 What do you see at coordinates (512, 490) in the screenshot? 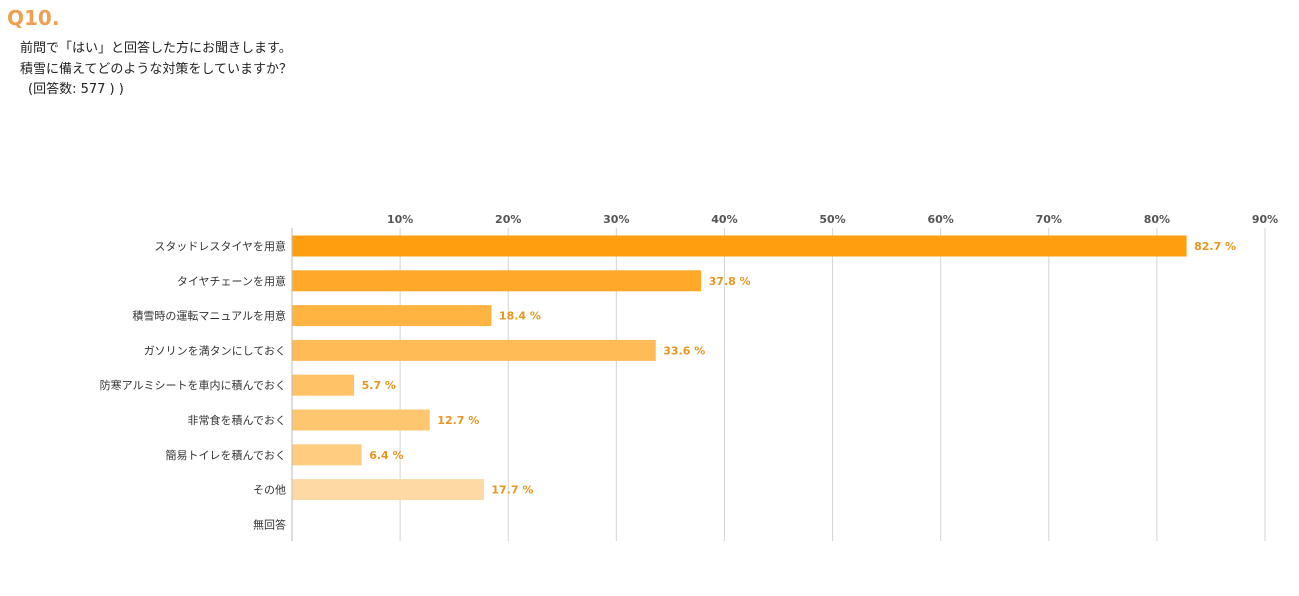
I see `value-label: 17.7 %` at bounding box center [512, 490].